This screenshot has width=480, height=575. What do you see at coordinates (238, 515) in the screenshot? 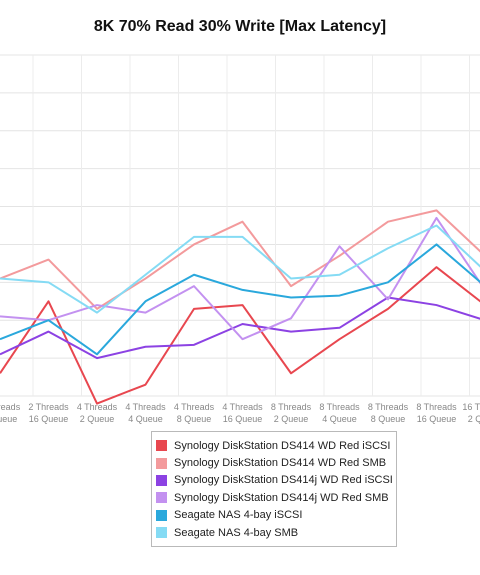
I see `legend-label: Seagate NAS 4-bay iSCSI` at bounding box center [238, 515].